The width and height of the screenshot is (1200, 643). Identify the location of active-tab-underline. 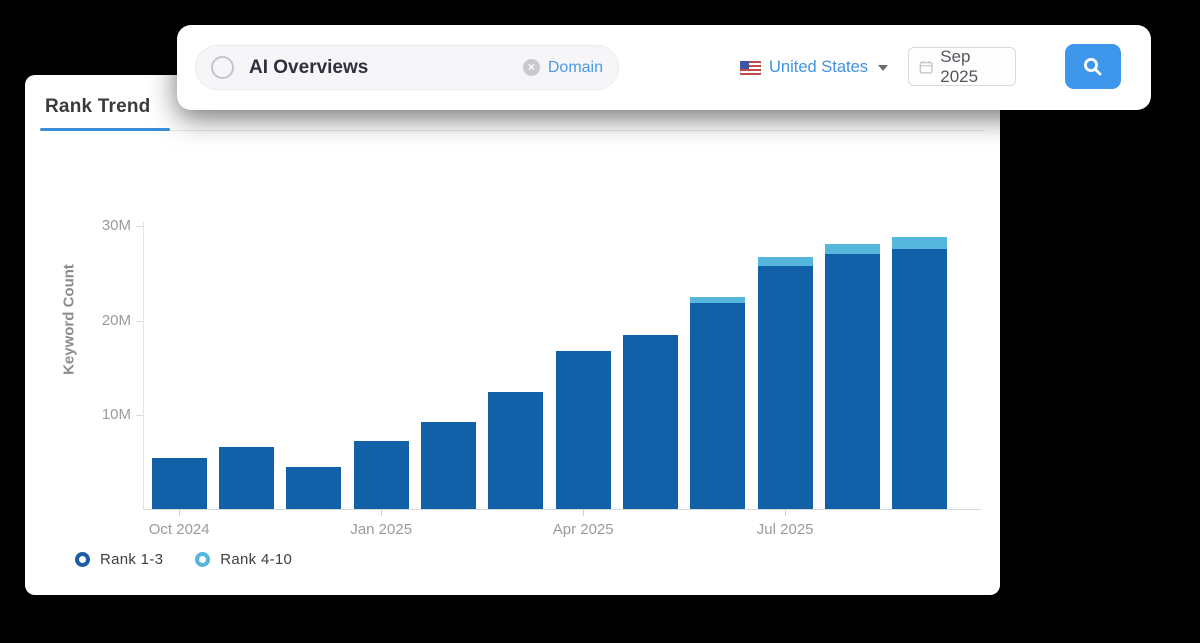
(105, 129).